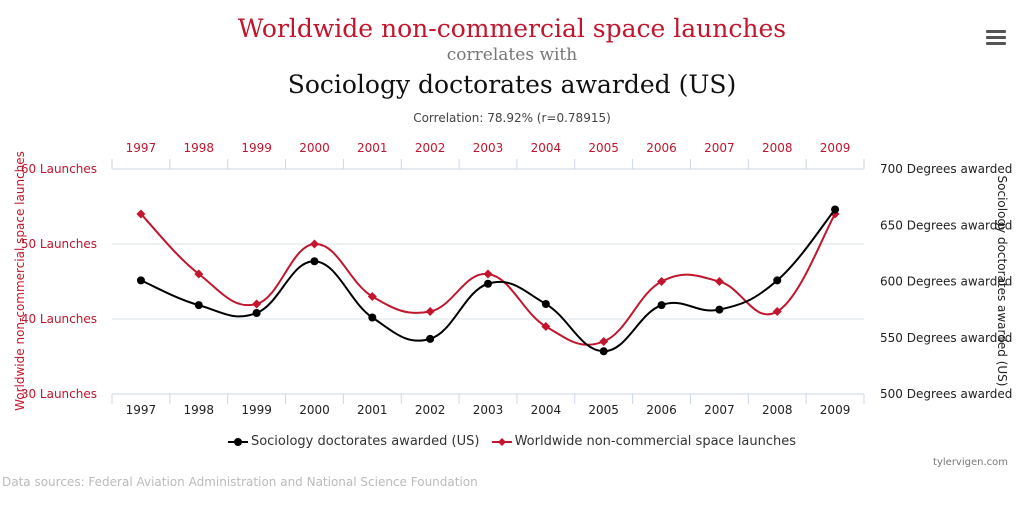 This screenshot has width=1024, height=510. What do you see at coordinates (256, 148) in the screenshot?
I see `top-x-tick-label: 1999` at bounding box center [256, 148].